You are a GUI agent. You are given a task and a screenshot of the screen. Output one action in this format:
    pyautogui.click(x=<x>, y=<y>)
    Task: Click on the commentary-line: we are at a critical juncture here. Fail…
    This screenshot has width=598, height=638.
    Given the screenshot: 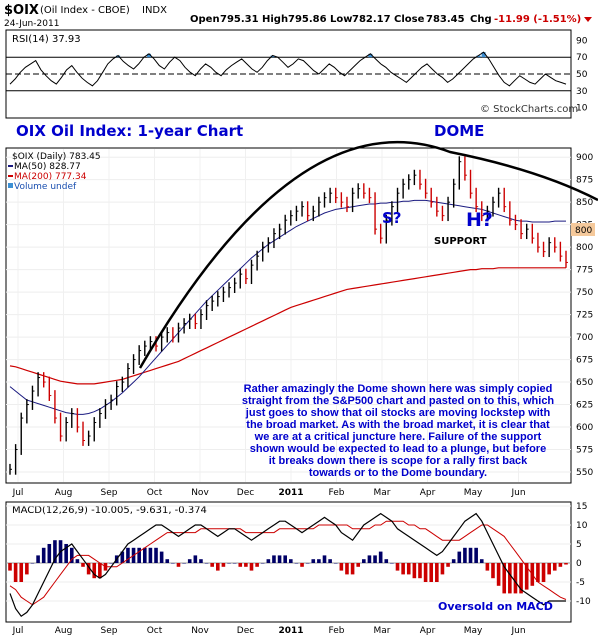 What is the action you would take?
    pyautogui.click(x=398, y=437)
    